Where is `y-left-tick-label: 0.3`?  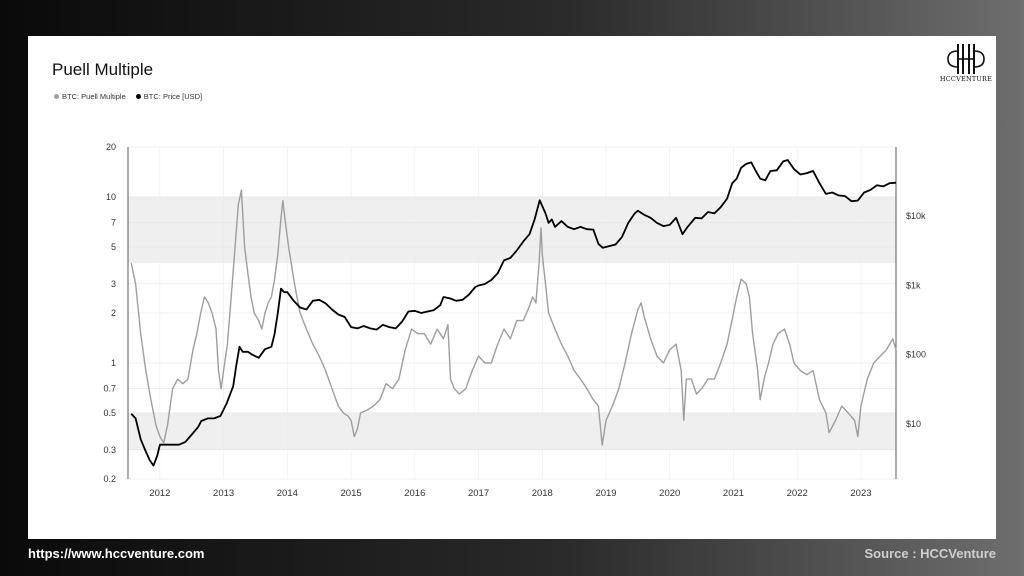 y-left-tick-label: 0.3 is located at coordinates (109, 450).